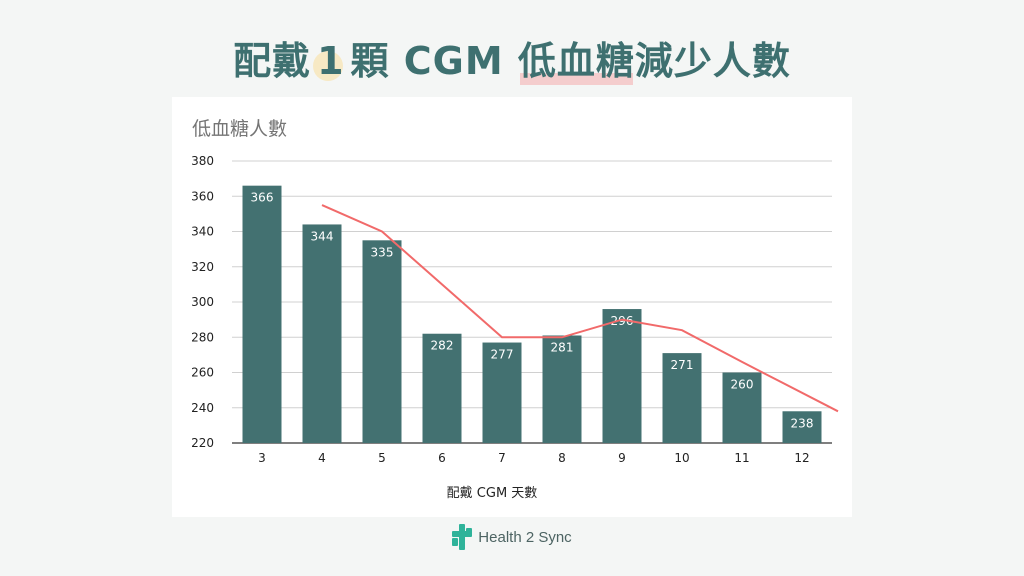 The height and width of the screenshot is (576, 1024). What do you see at coordinates (502, 458) in the screenshot?
I see `x-tick-label: 7` at bounding box center [502, 458].